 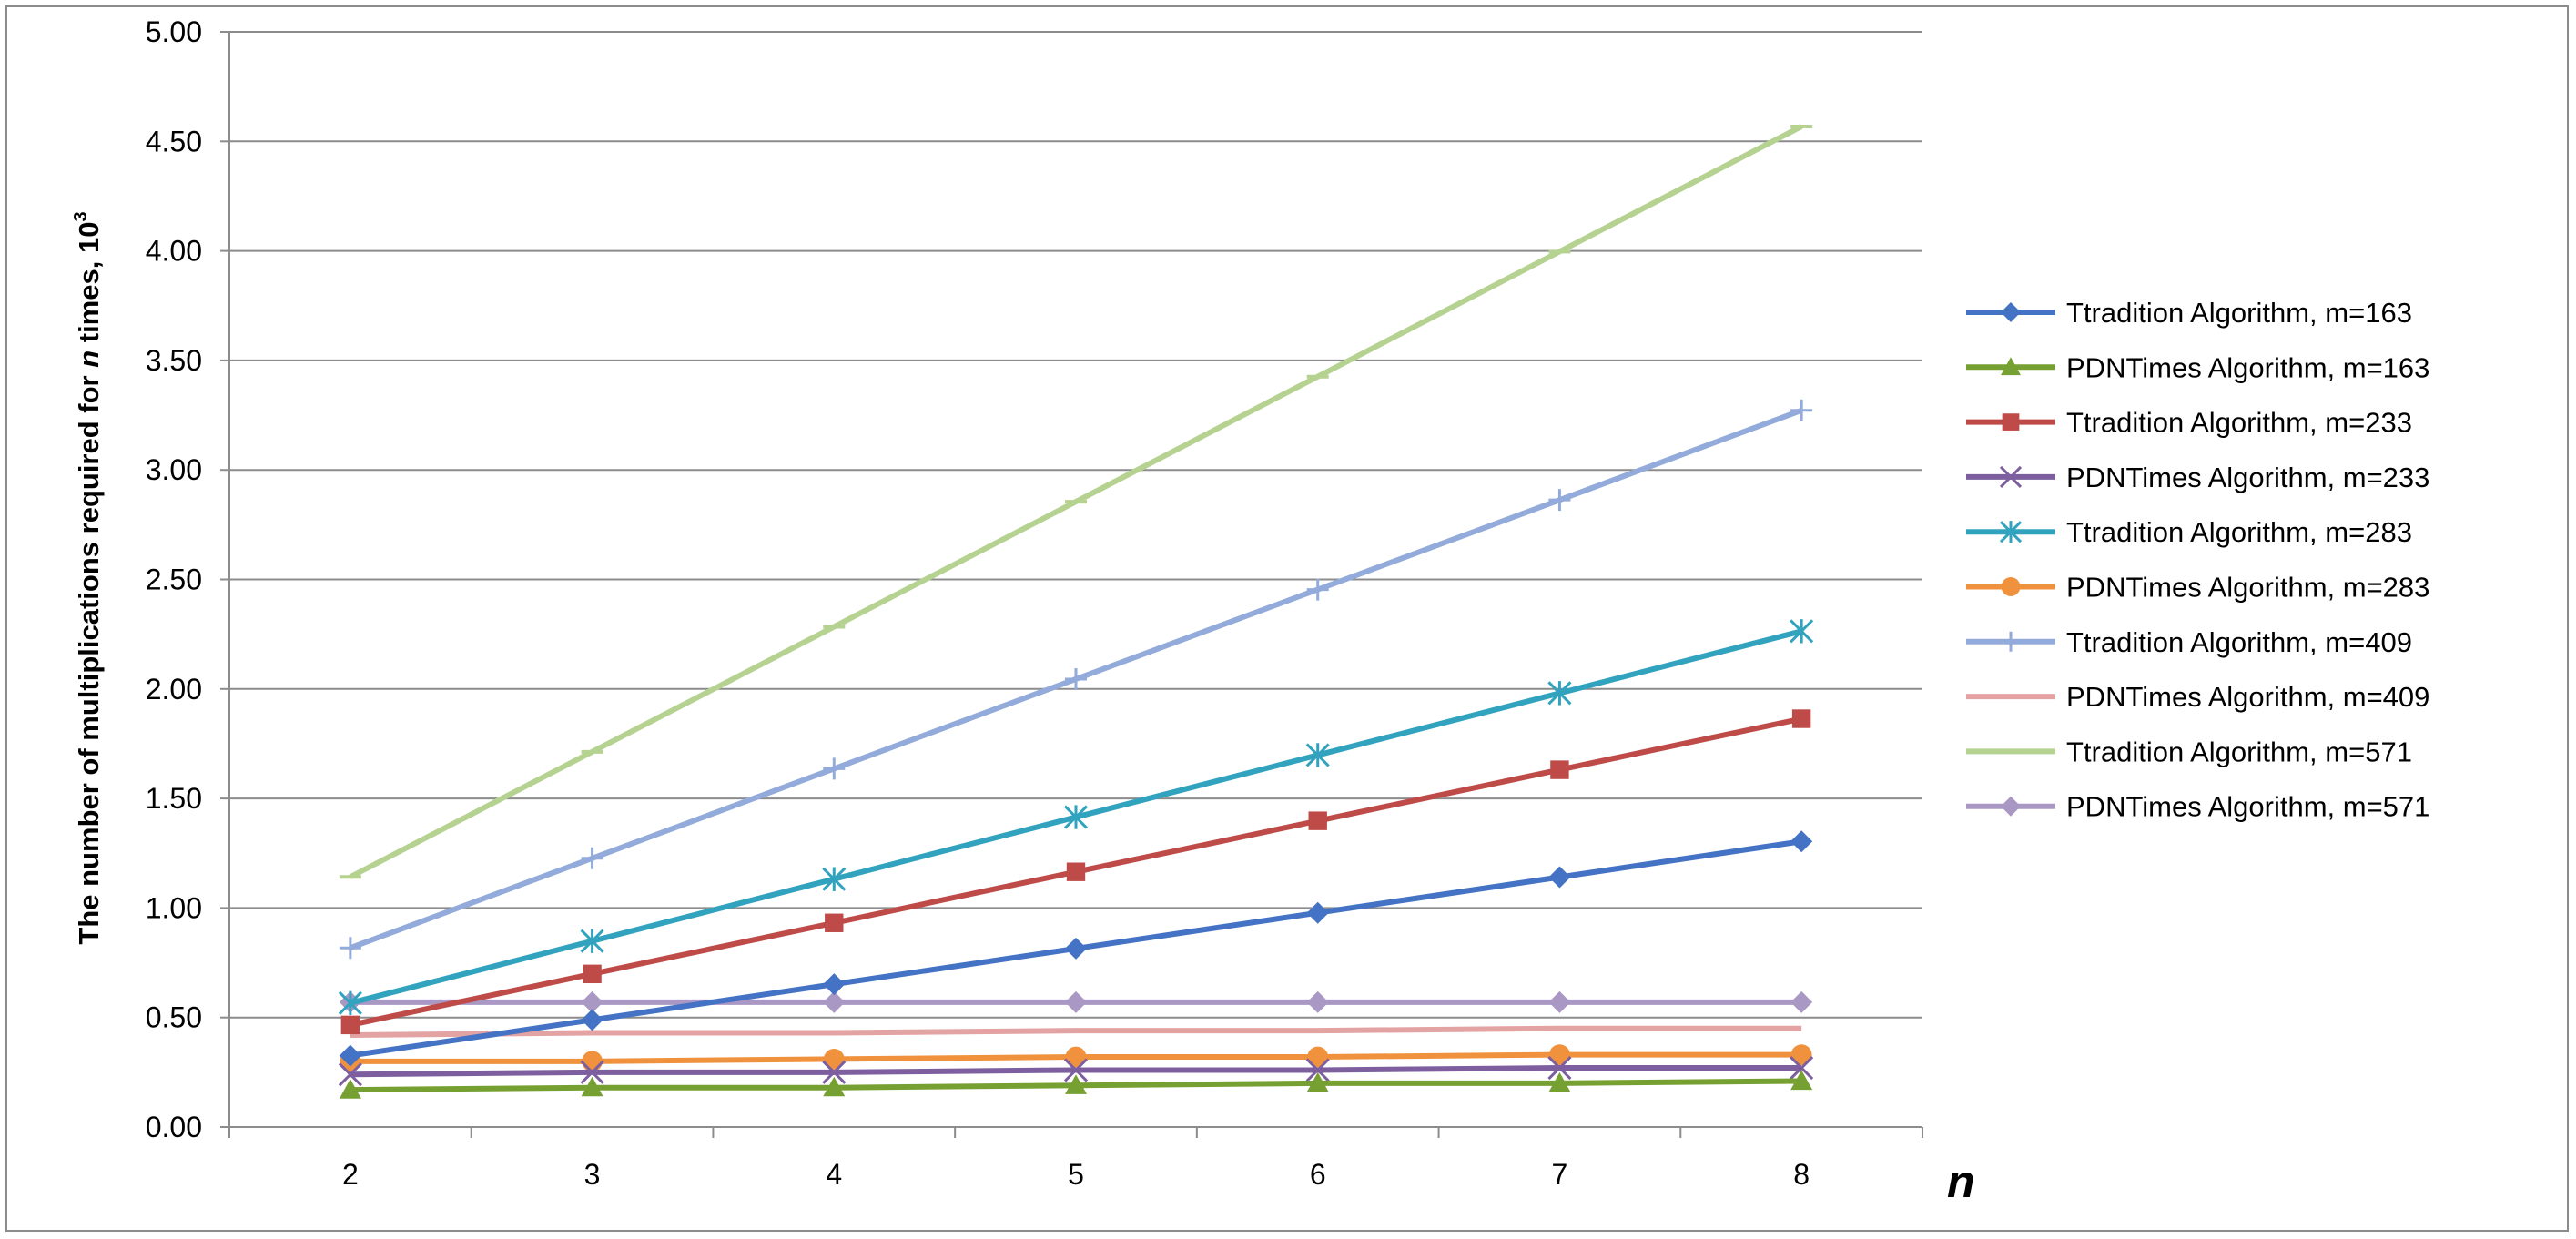 I want to click on legend-label: PDNTimes Algorithm, m=163, so click(x=2247, y=367).